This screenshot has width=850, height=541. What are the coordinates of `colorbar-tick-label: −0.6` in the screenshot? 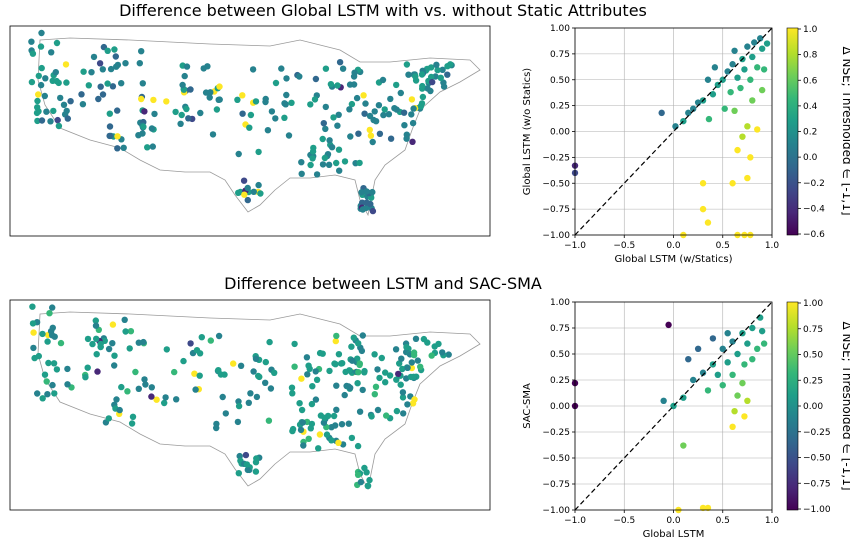 It's located at (814, 235).